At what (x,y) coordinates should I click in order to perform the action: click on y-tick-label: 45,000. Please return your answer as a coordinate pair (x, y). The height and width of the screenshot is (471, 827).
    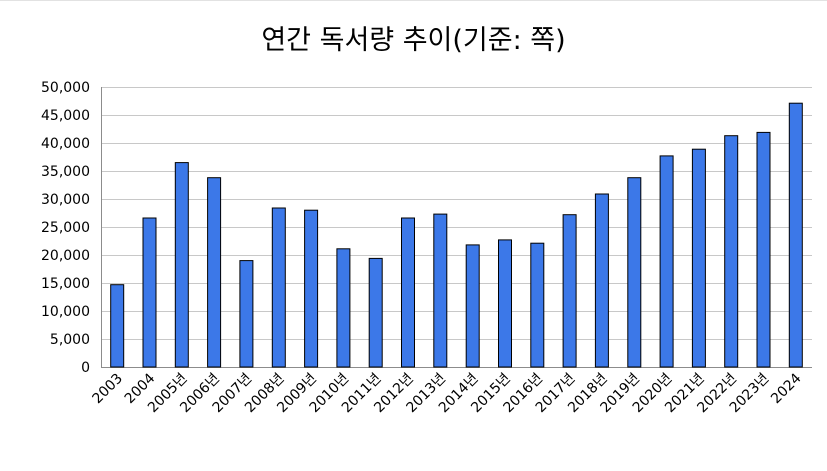
    Looking at the image, I should click on (65, 116).